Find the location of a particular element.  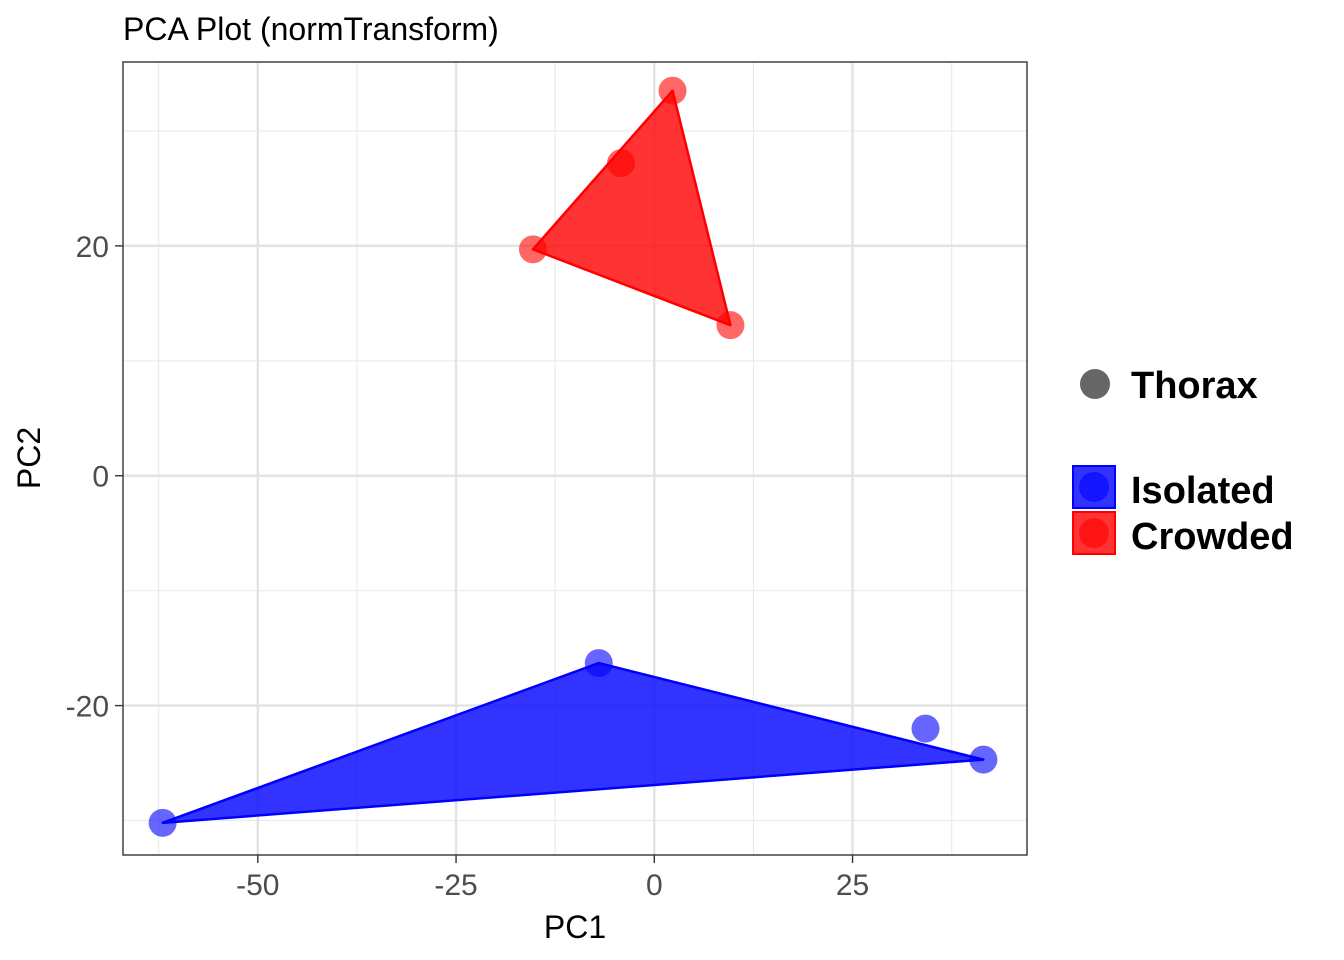

legend-key-dot-isolated is located at coordinates (1094, 487).